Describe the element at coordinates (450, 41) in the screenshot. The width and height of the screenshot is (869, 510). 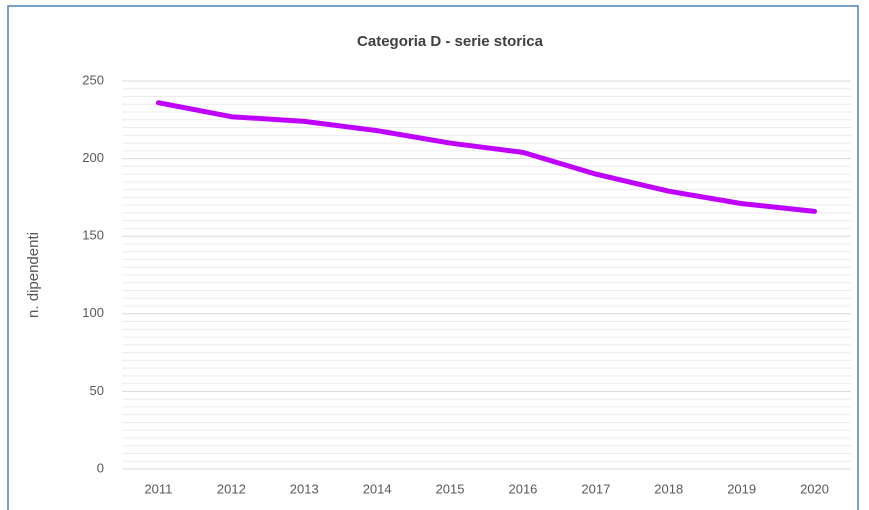
I see `chart-title: Categoria D - serie storica` at that location.